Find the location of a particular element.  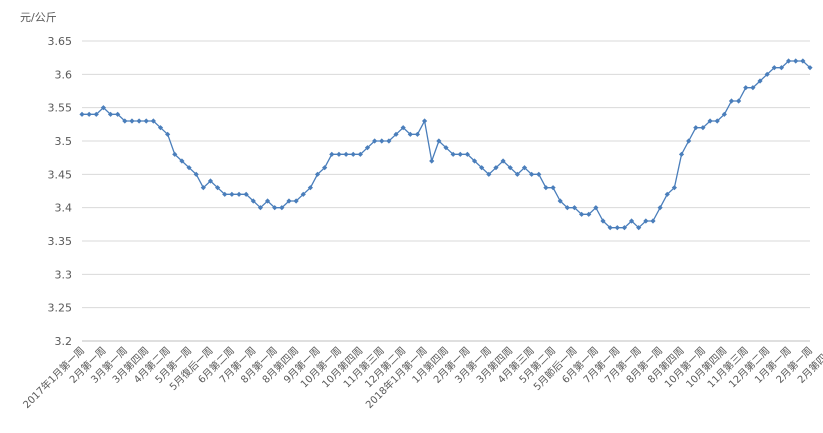

y-tick-label: 3.65 is located at coordinates (60, 41).